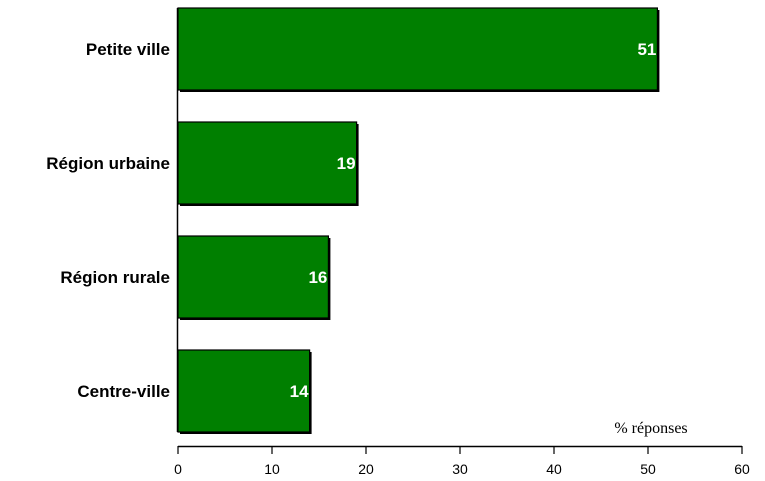 The width and height of the screenshot is (765, 481). Describe the element at coordinates (646, 49) in the screenshot. I see `value-label-petite-ville: 51` at that location.